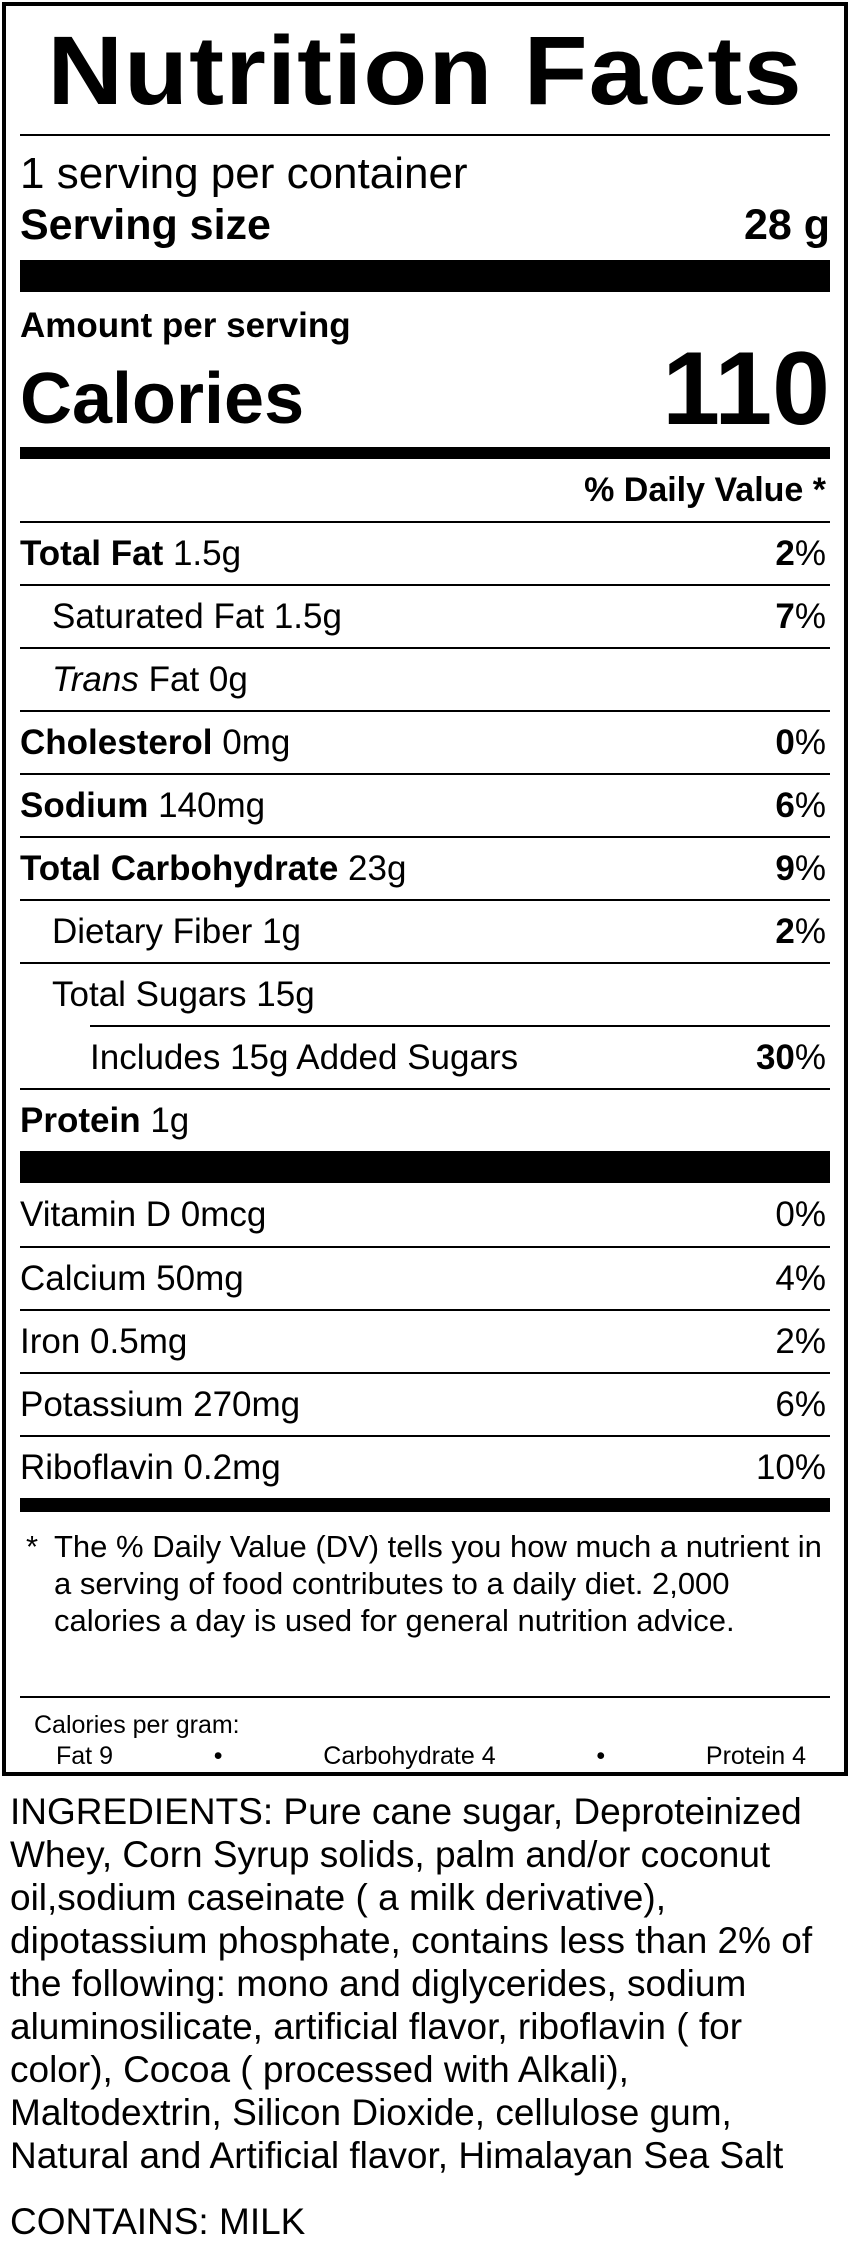 The image size is (850, 2263). What do you see at coordinates (244, 173) in the screenshot?
I see `servings-per-container: 1 serving per container` at bounding box center [244, 173].